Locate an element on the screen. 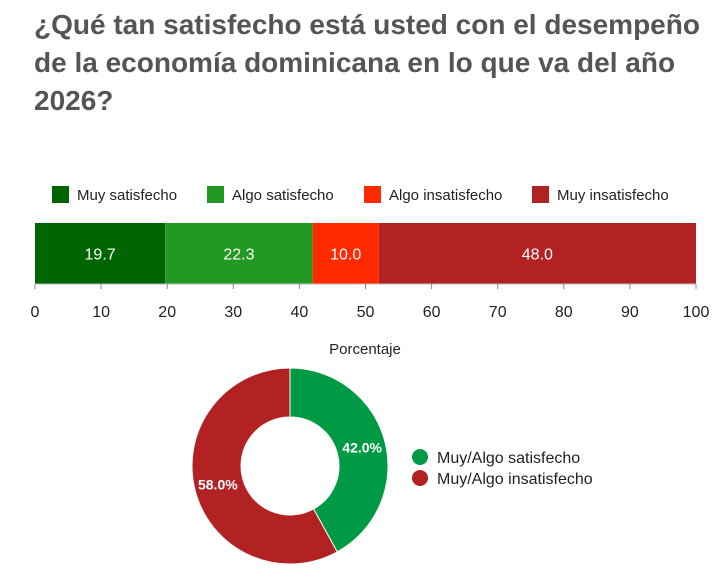  x-tick-label: 20 is located at coordinates (167, 312).